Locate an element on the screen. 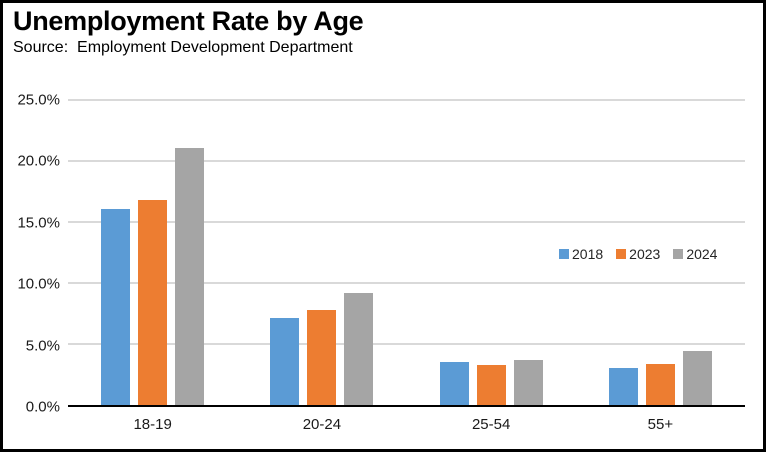  legend-item-2023: 2023 is located at coordinates (638, 254).